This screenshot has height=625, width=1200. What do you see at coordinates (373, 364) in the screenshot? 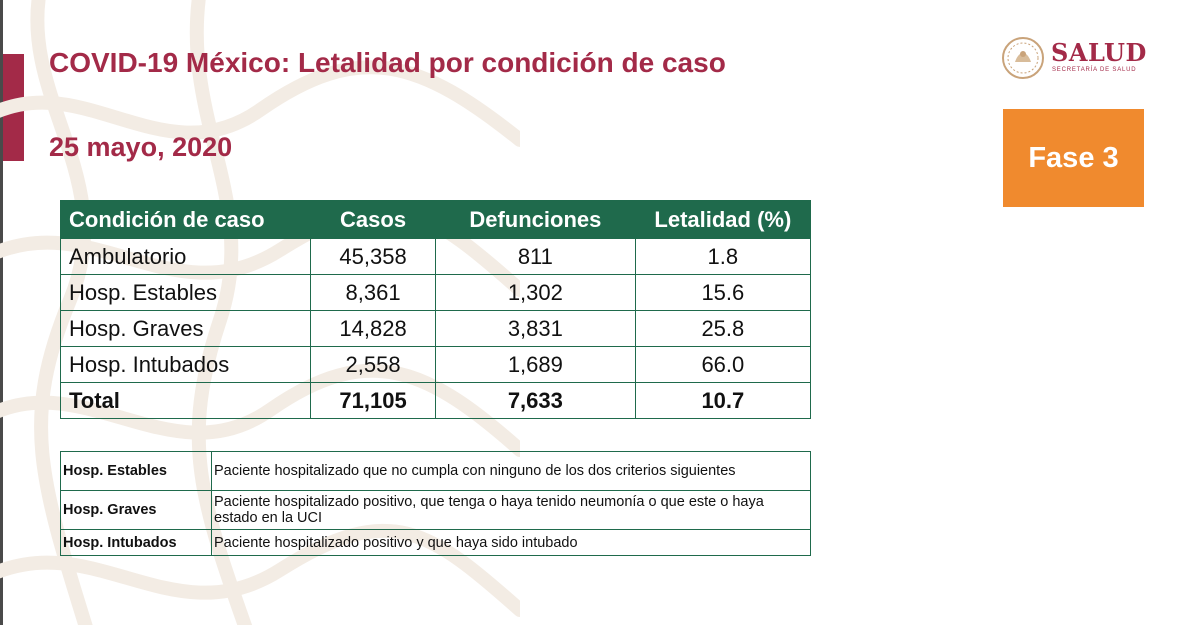
I see `table-cell: 2,558` at bounding box center [373, 364].